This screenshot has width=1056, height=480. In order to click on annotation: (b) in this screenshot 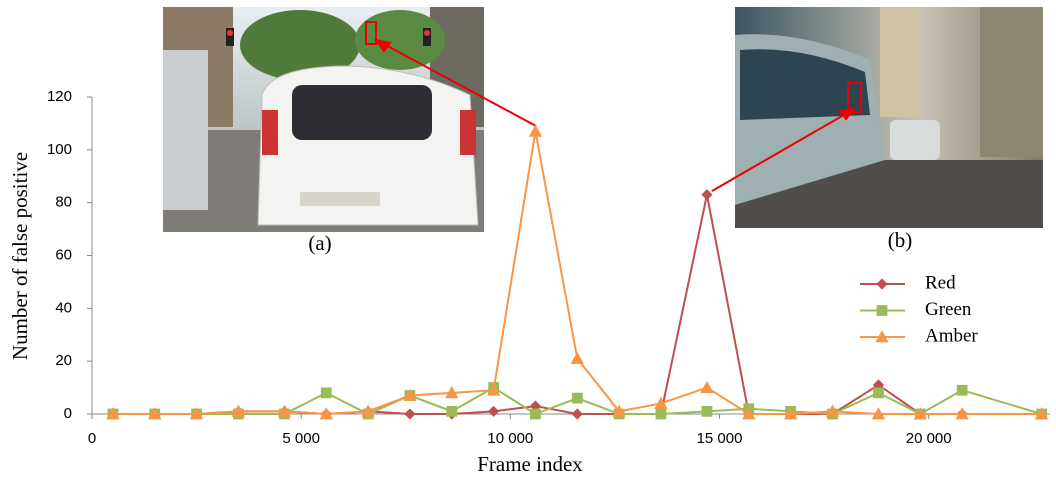, I will do `click(900, 240)`.